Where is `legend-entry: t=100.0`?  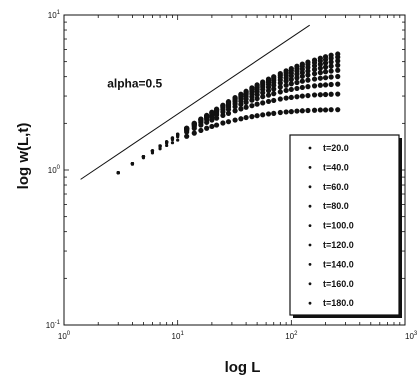 legend-entry: t=100.0 is located at coordinates (338, 226).